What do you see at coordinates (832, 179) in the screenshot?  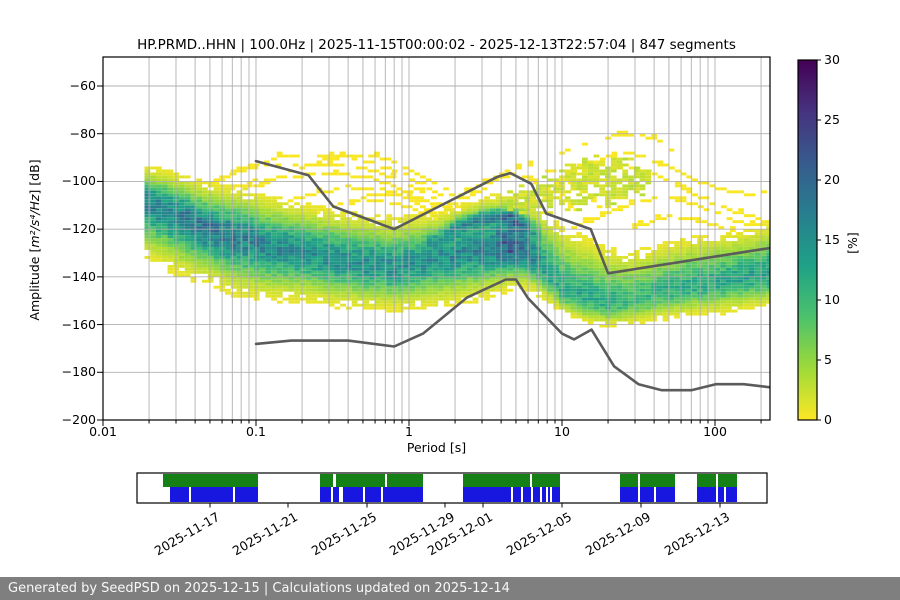 I see `colorbar-tick-label: 20` at bounding box center [832, 179].